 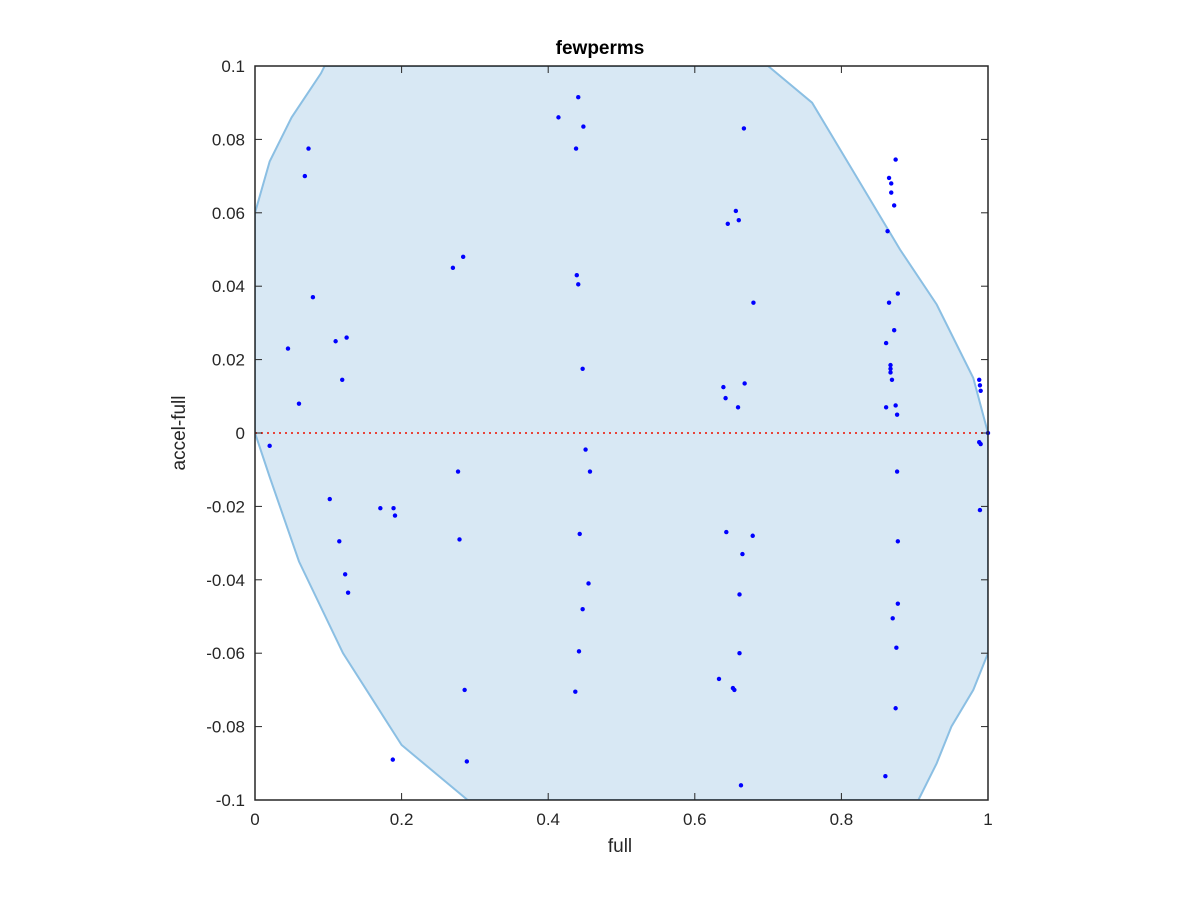 What do you see at coordinates (179, 433) in the screenshot?
I see `y-axis-label: accel-full` at bounding box center [179, 433].